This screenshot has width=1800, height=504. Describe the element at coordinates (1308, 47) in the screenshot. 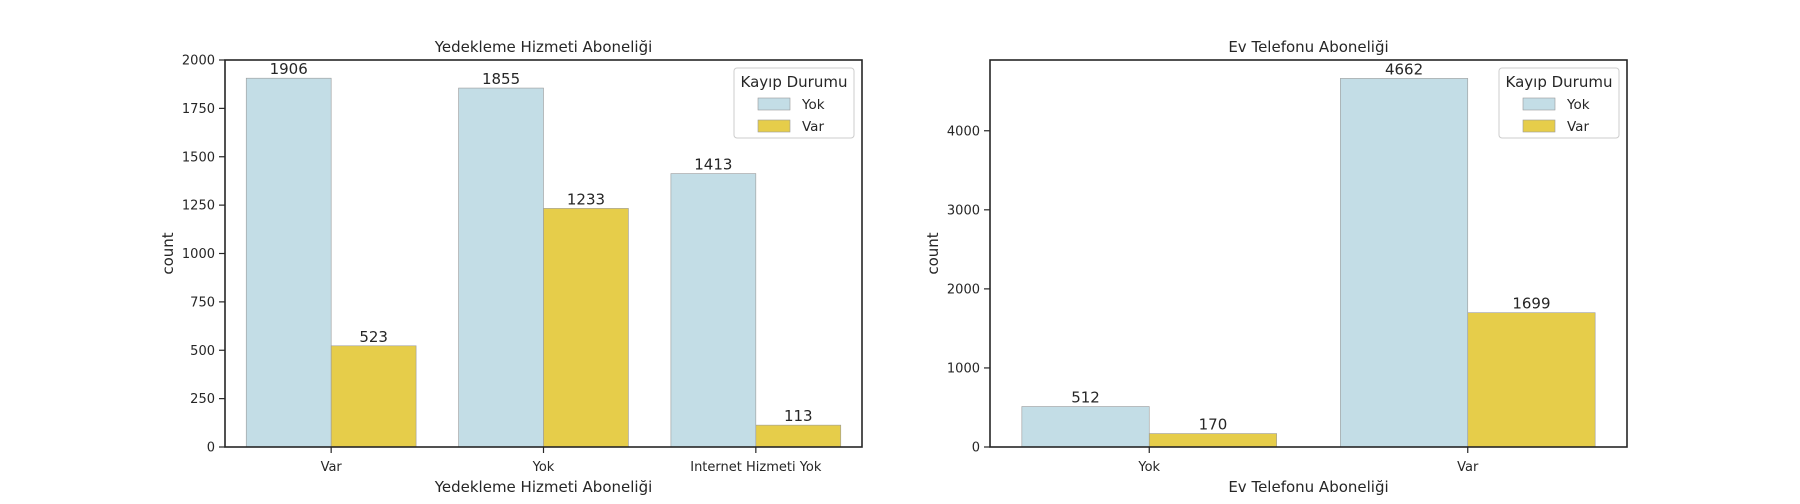

I see `chart-title: Ev Telefonu Aboneliği` at that location.